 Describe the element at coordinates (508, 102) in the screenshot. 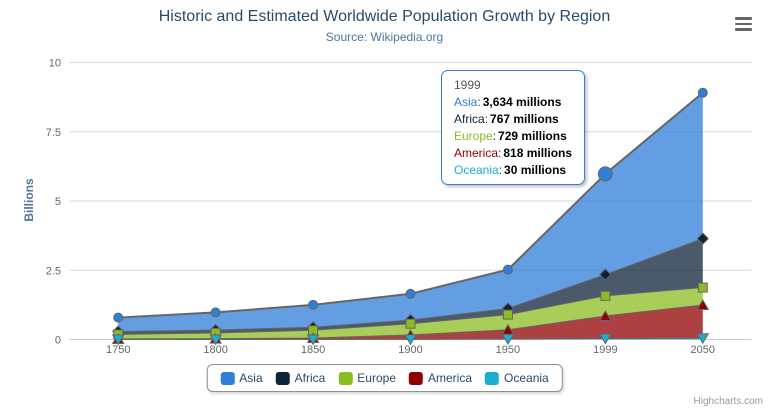

I see `tooltip-row-asia: Asia: 3,634 millions` at that location.